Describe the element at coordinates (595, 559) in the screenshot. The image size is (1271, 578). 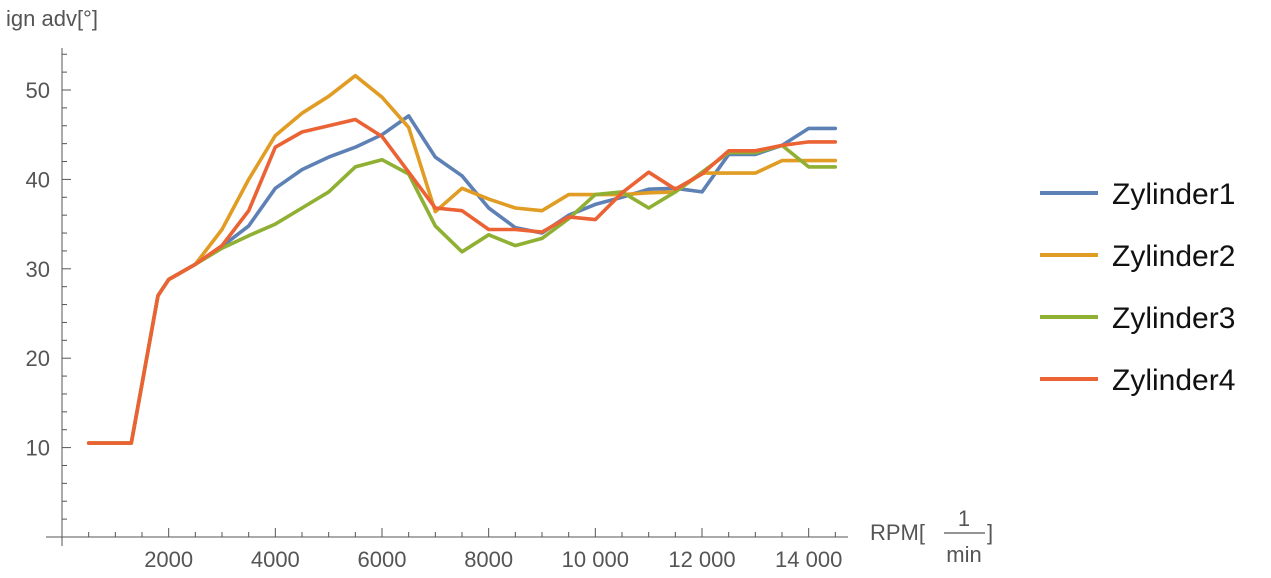
I see `x-tick-label: 10 000` at that location.